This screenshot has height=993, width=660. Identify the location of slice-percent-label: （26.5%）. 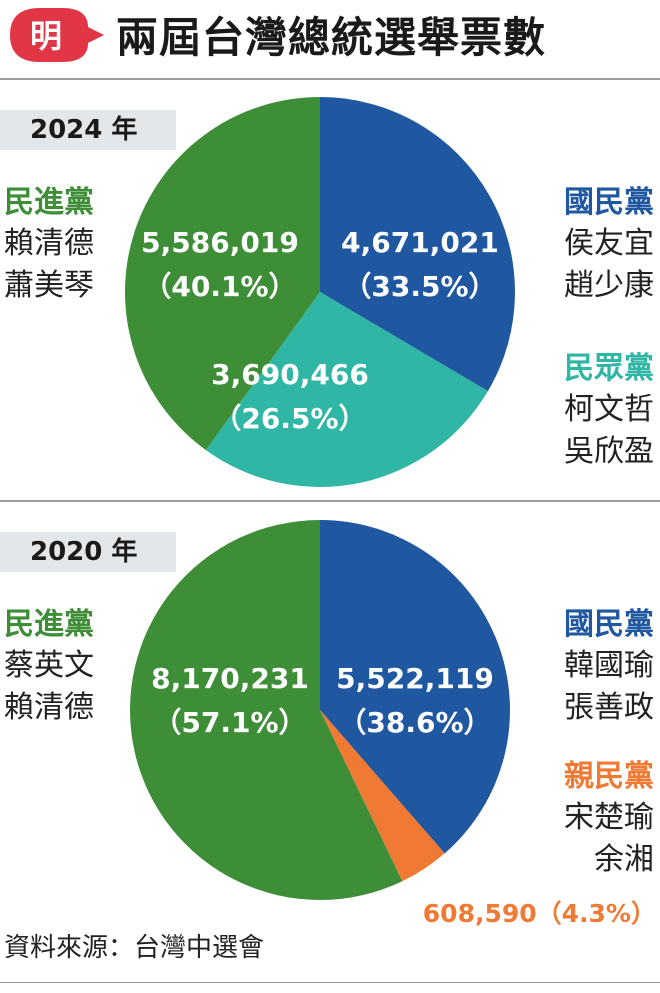
(289, 418).